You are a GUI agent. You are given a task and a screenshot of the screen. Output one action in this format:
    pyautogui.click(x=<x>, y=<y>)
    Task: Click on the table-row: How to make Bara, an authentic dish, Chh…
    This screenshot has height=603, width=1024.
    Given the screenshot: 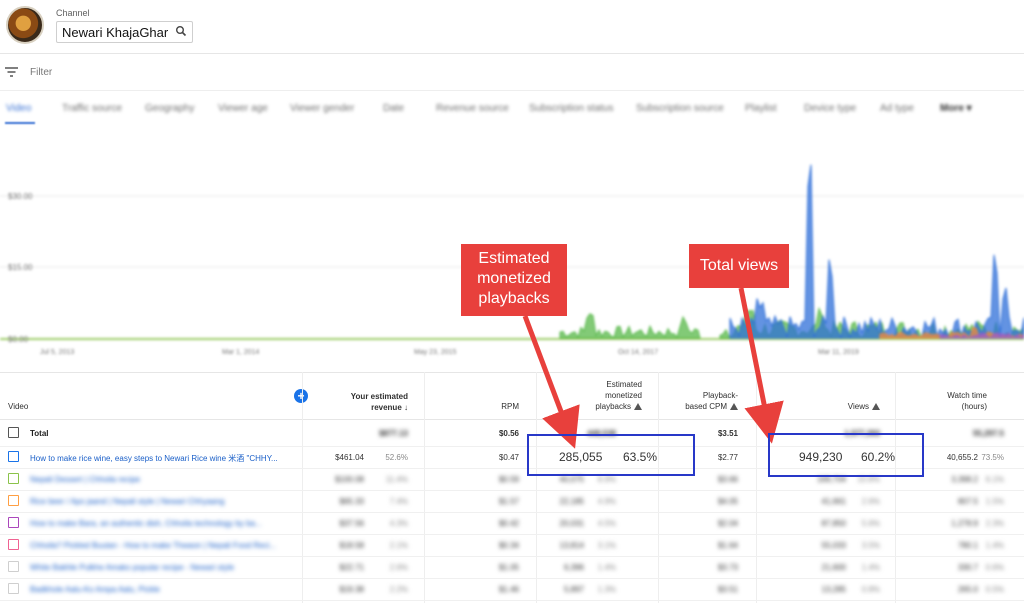 What is the action you would take?
    pyautogui.click(x=512, y=524)
    